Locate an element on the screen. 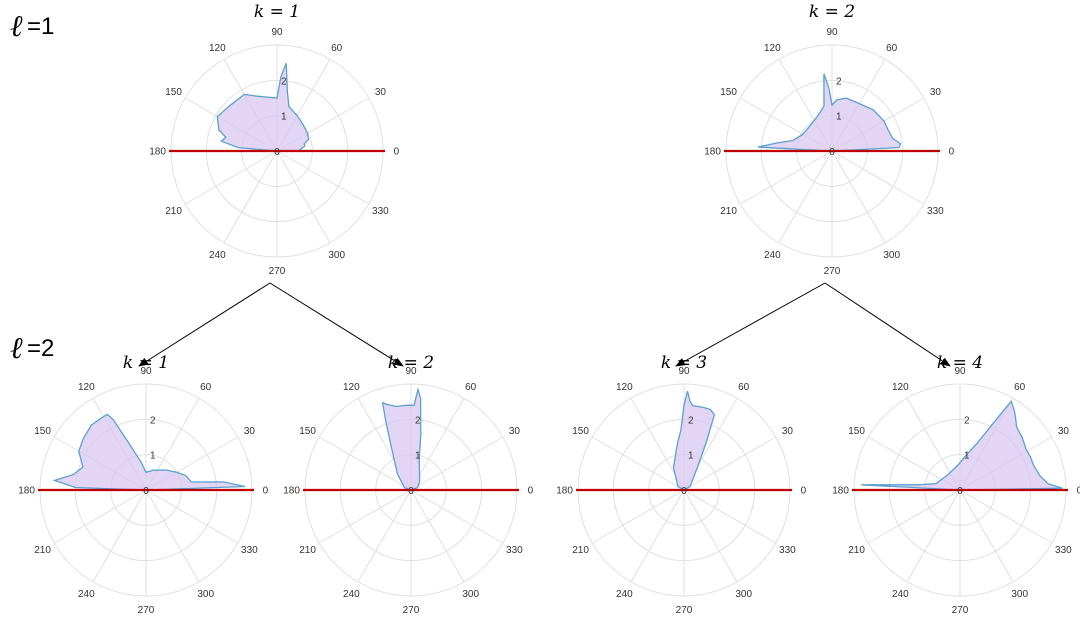 This screenshot has width=1080, height=620. polar-chart-6: 0 30 60 90 120 150 180 210 240 270 300 330 0 1 2 k = 4 is located at coordinates (956, 484).